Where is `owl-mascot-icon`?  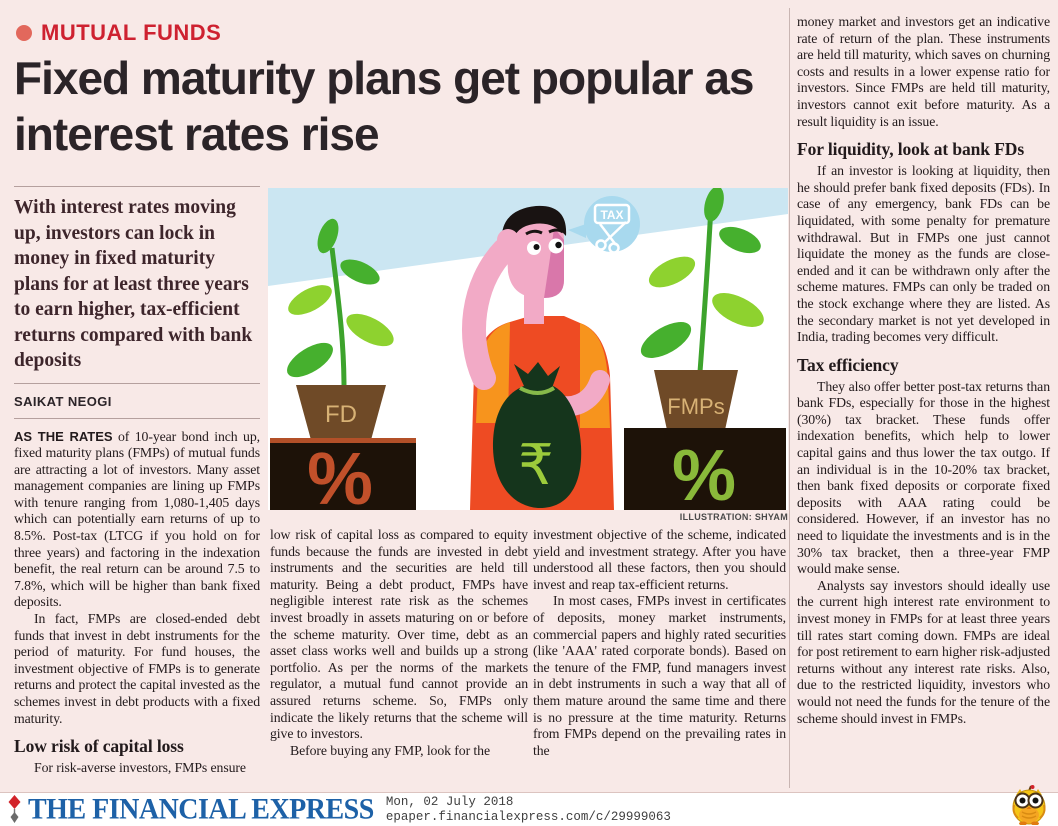
owl-mascot-icon is located at coordinates (1029, 805).